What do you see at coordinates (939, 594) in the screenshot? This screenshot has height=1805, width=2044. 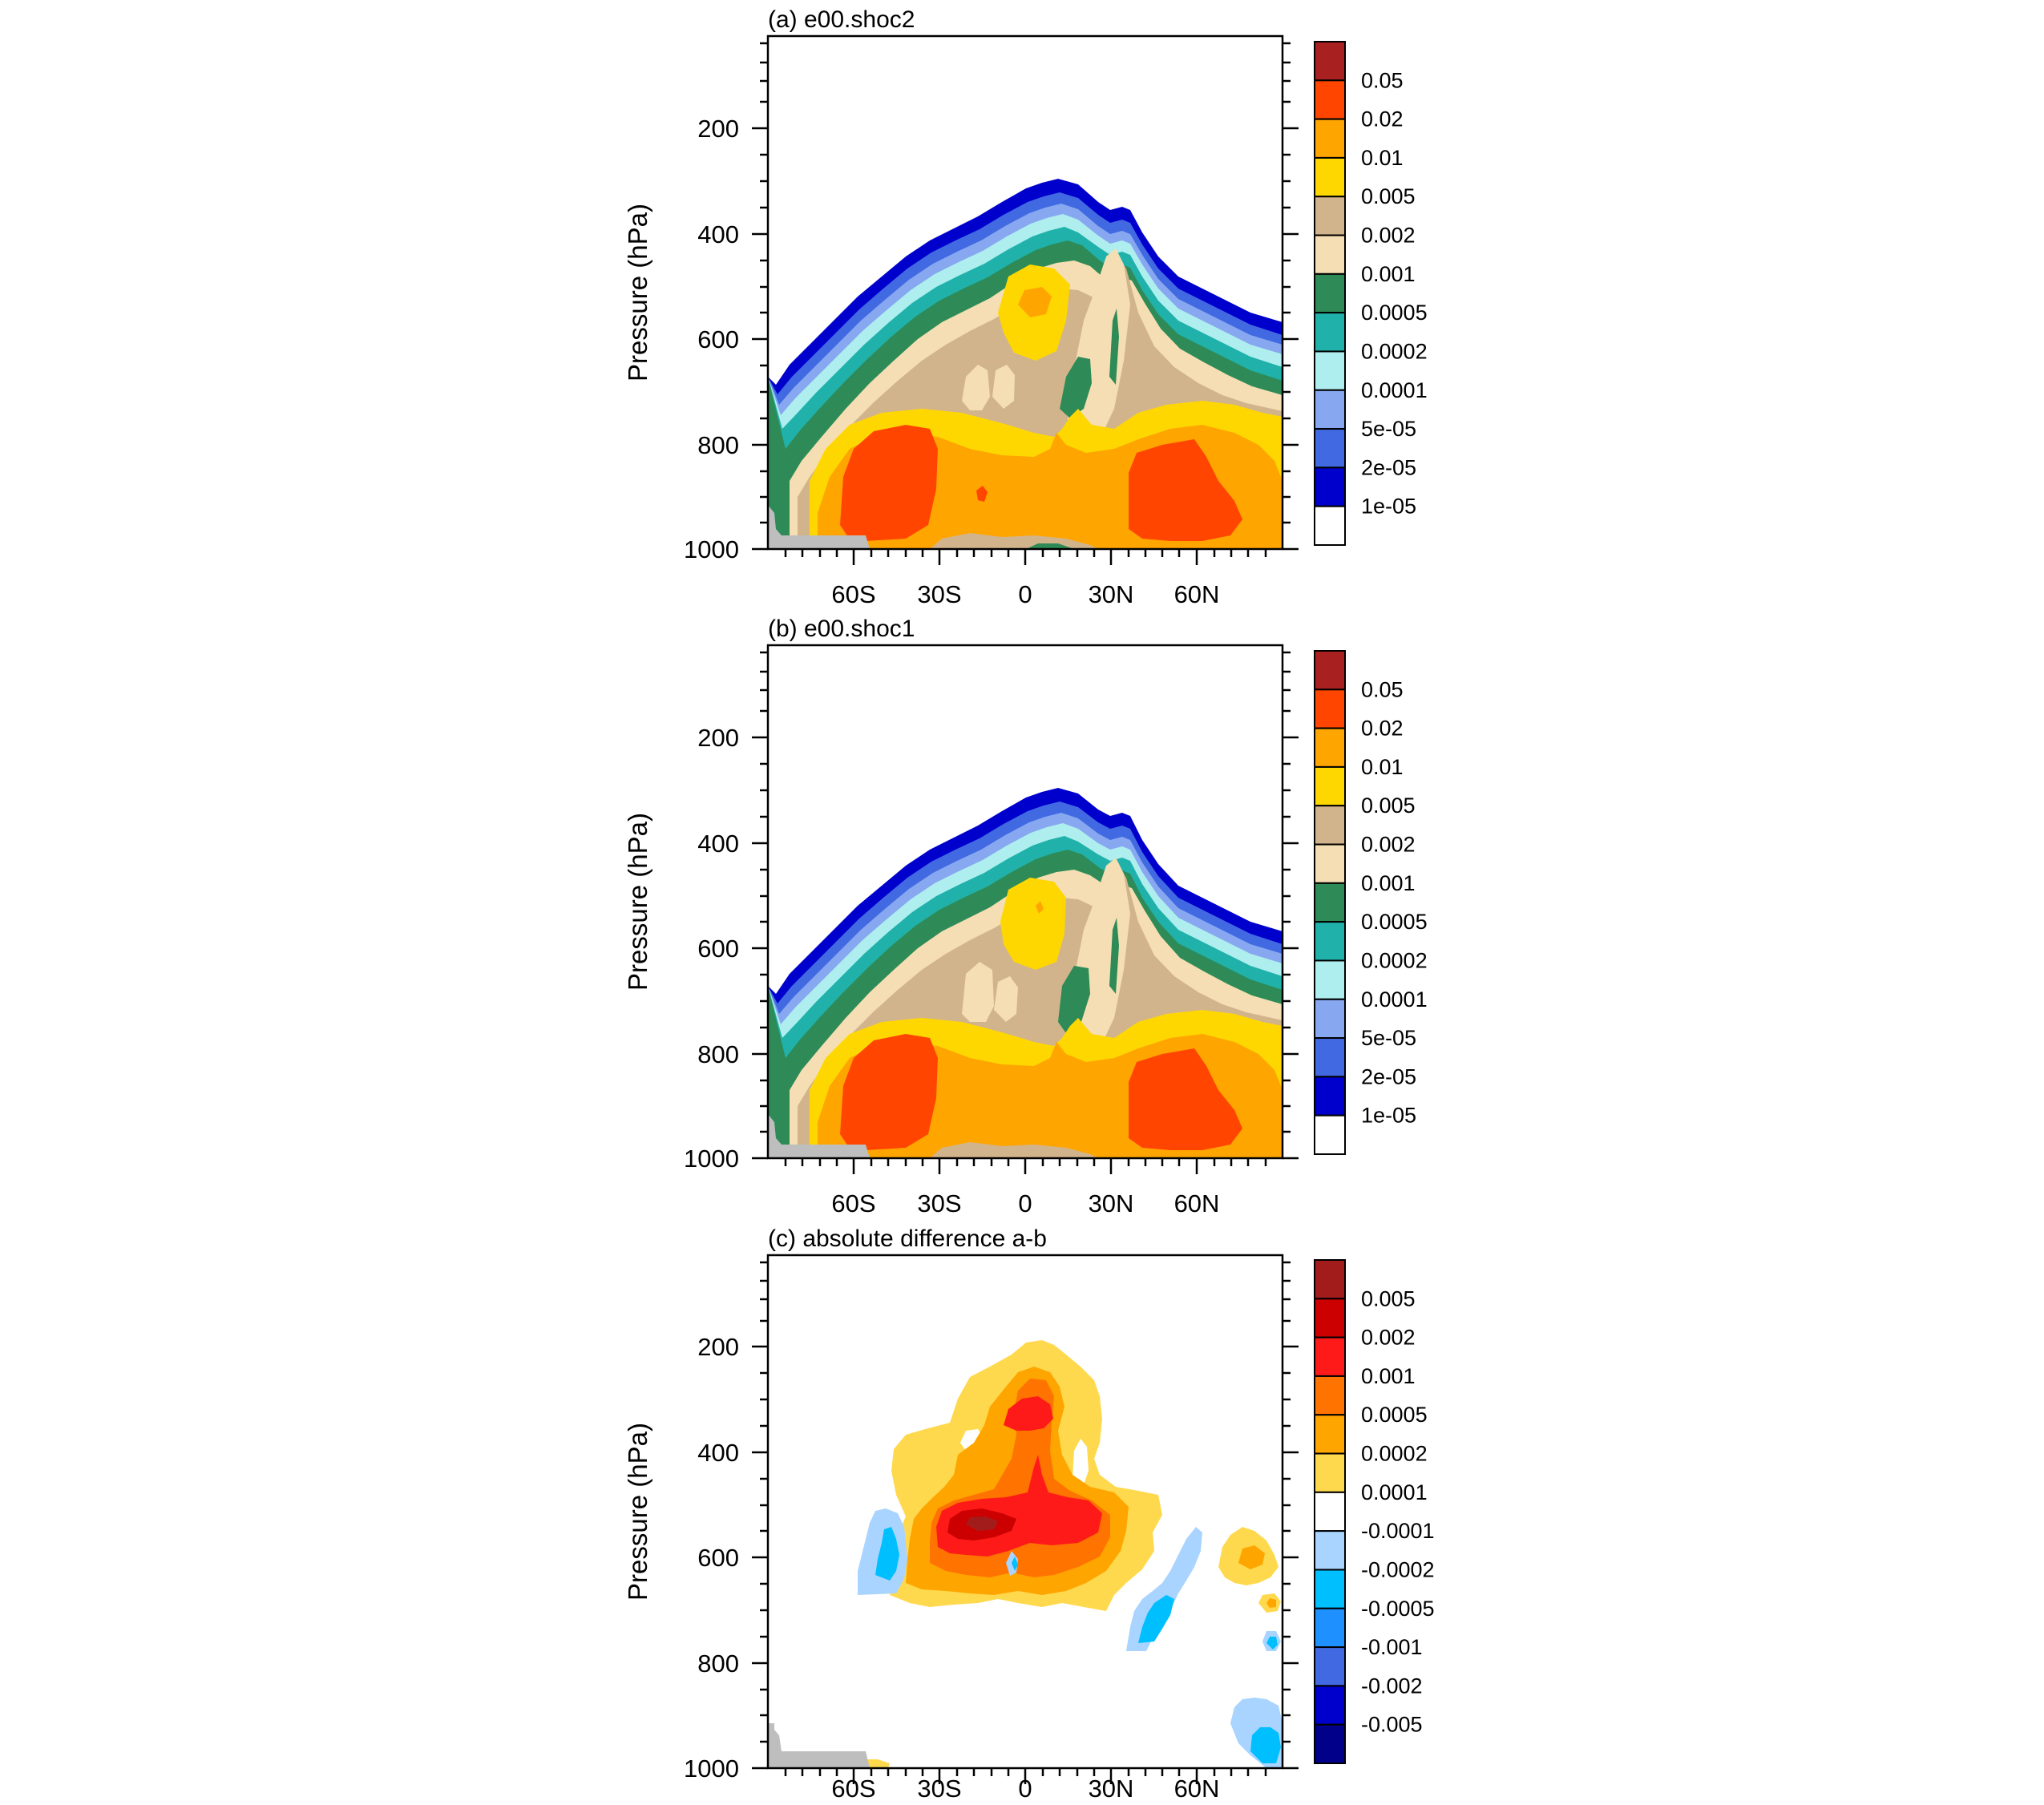 I see `panel-a-xtick-30s: 30S` at bounding box center [939, 594].